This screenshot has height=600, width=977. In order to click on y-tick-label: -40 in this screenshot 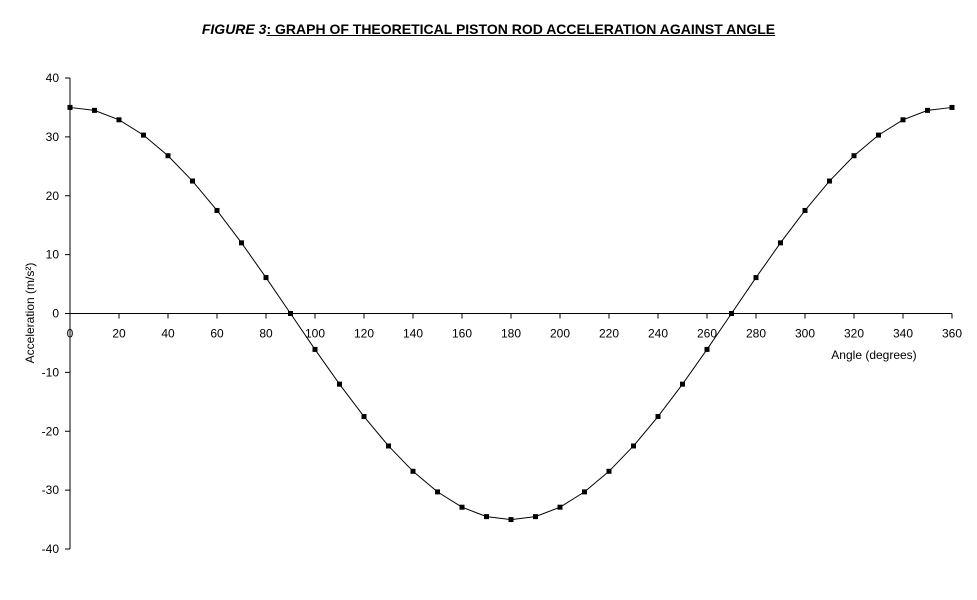, I will do `click(51, 549)`.